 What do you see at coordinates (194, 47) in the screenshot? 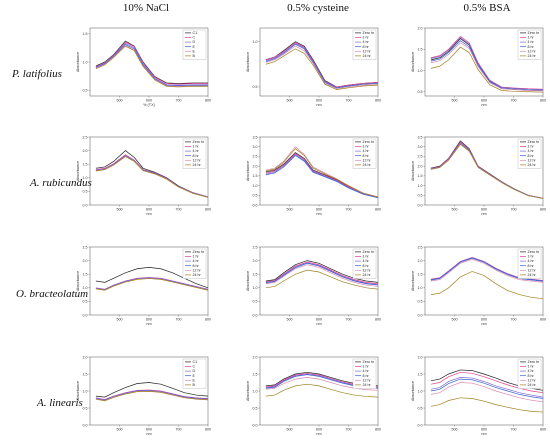
I see `legend-label: E` at bounding box center [194, 47].